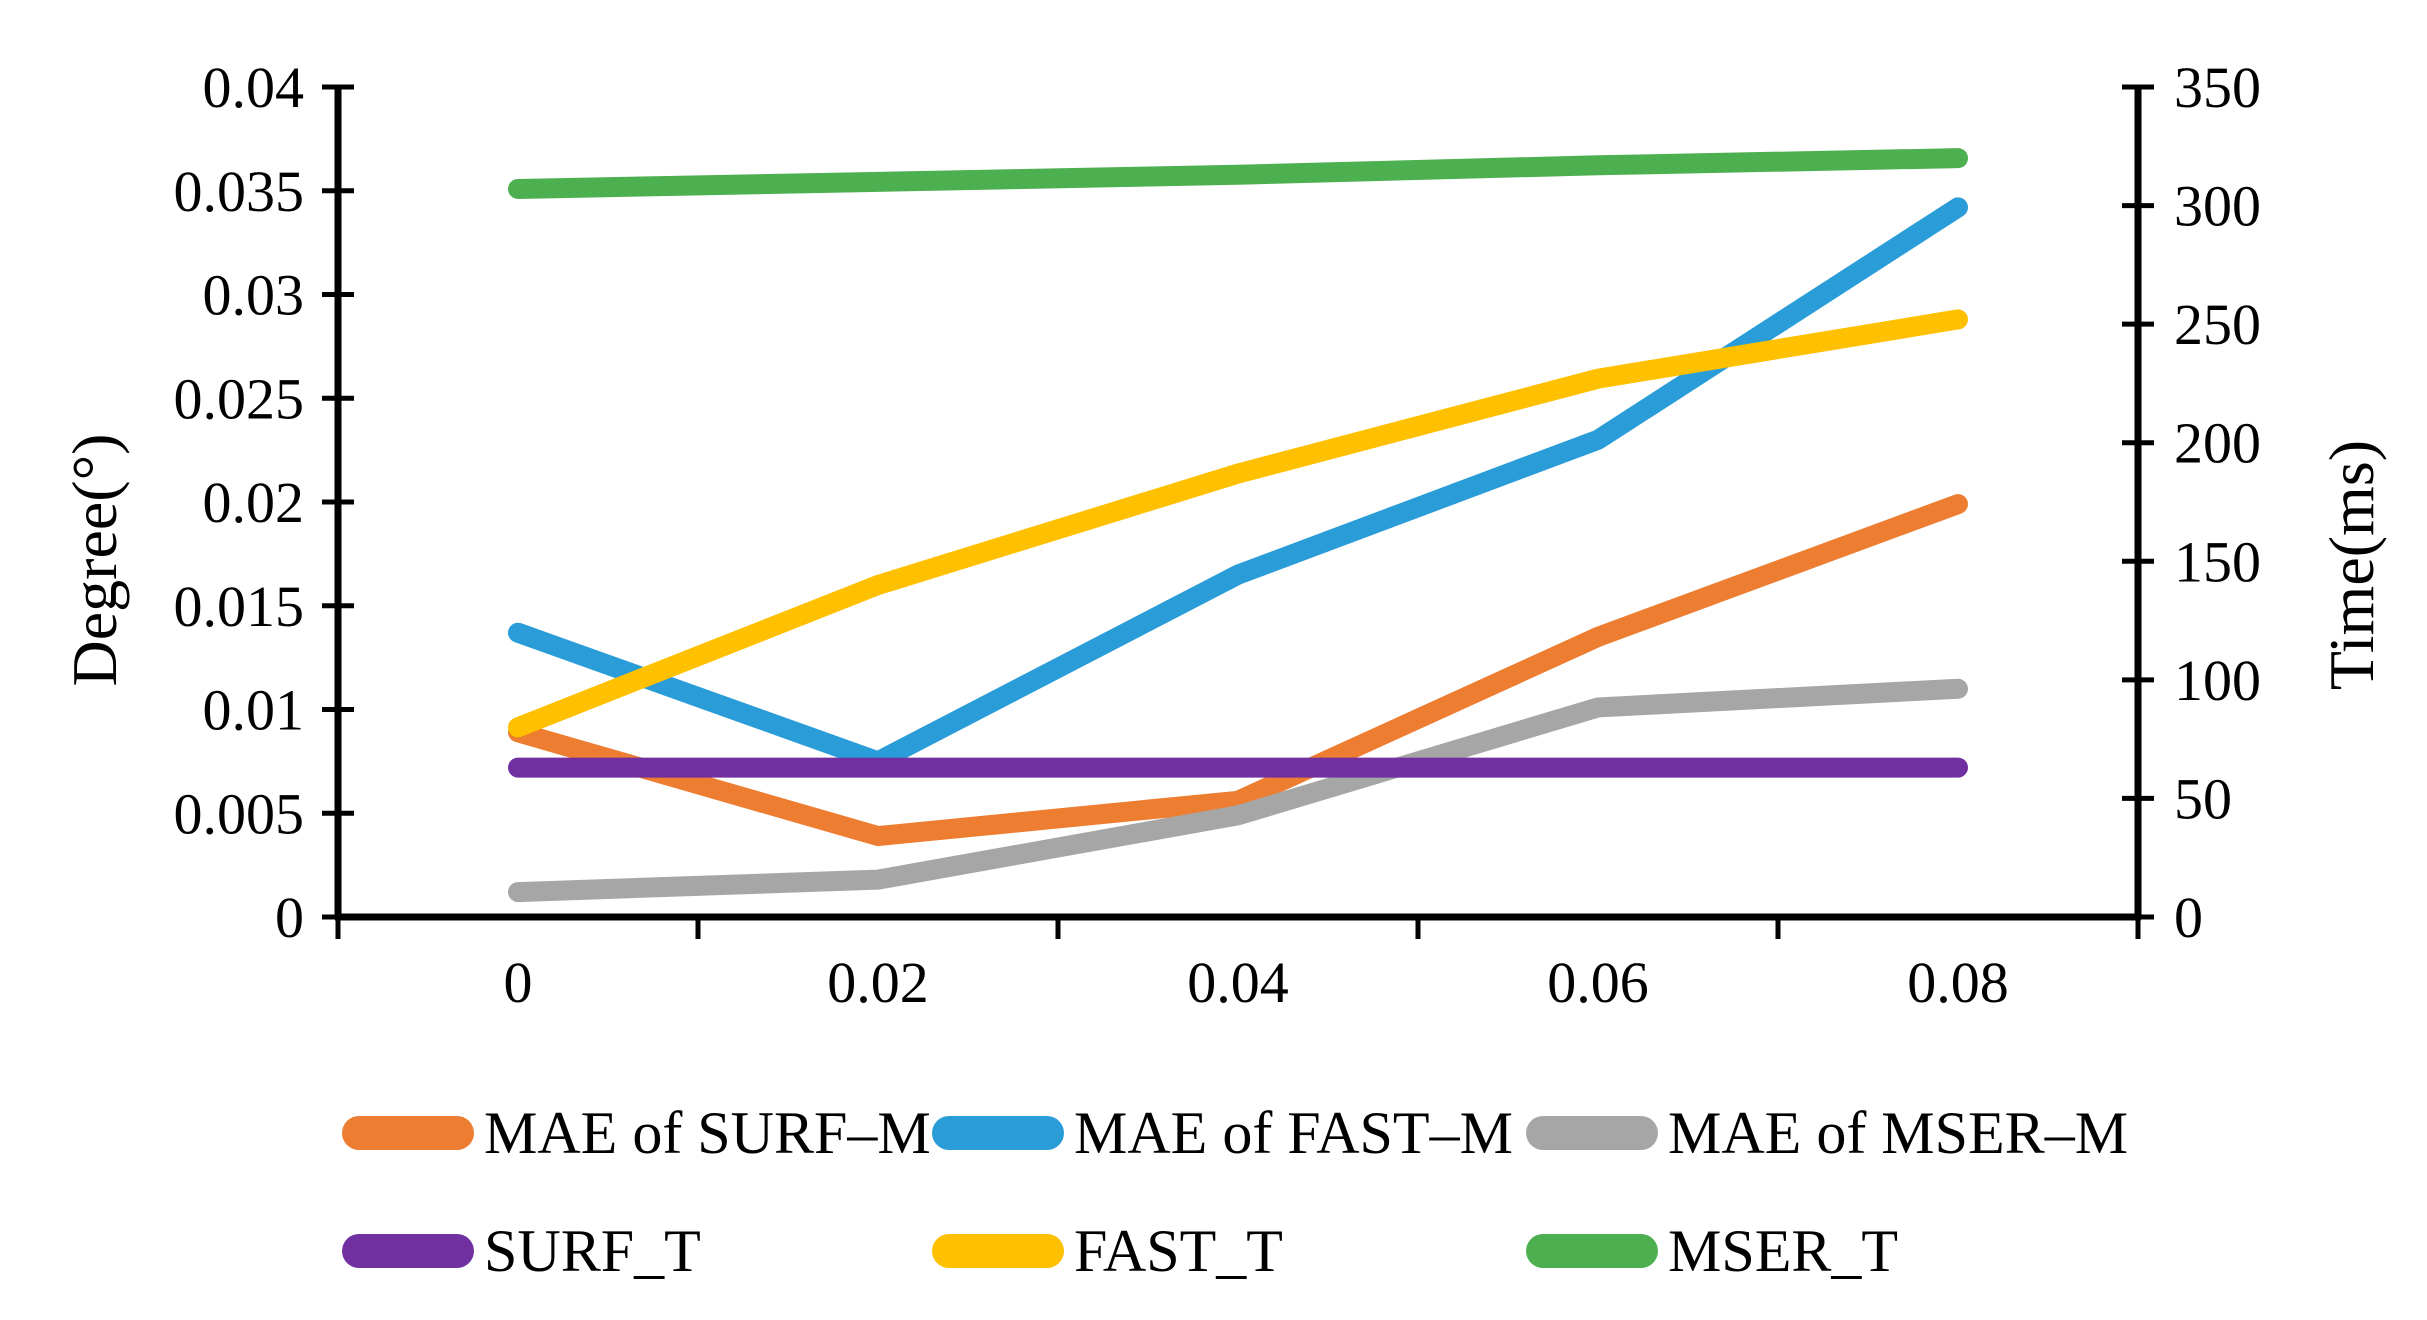 Image resolution: width=2427 pixels, height=1320 pixels. I want to click on legend-item-mae-of-surf-m: MAE of SURF–M, so click(636, 1133).